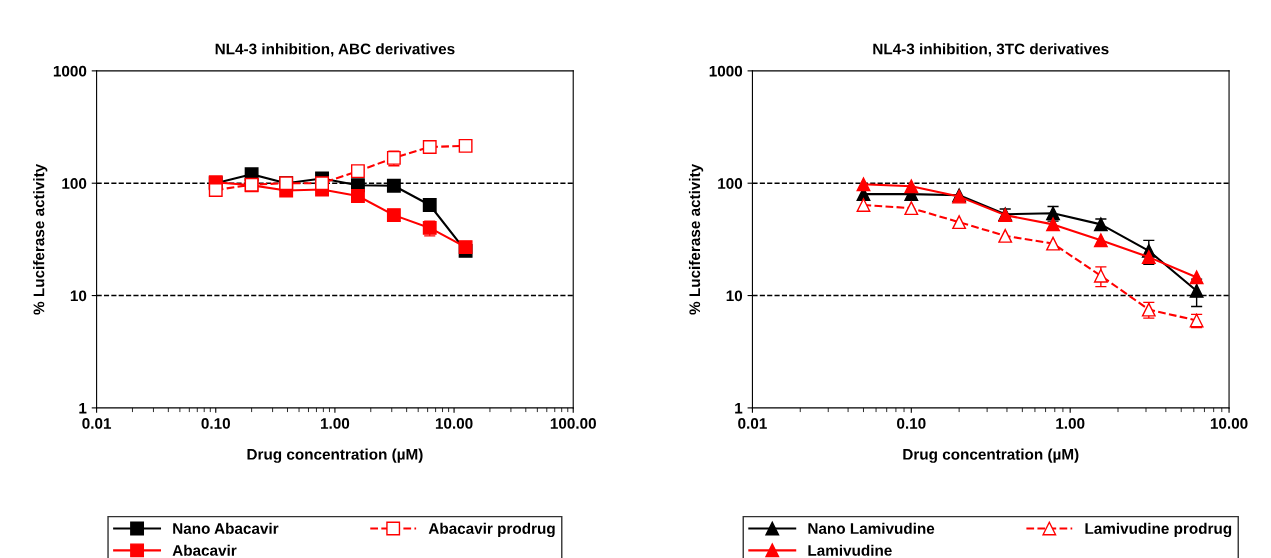 The height and width of the screenshot is (558, 1271). I want to click on legend-label: Nano Lamivudine, so click(871, 528).